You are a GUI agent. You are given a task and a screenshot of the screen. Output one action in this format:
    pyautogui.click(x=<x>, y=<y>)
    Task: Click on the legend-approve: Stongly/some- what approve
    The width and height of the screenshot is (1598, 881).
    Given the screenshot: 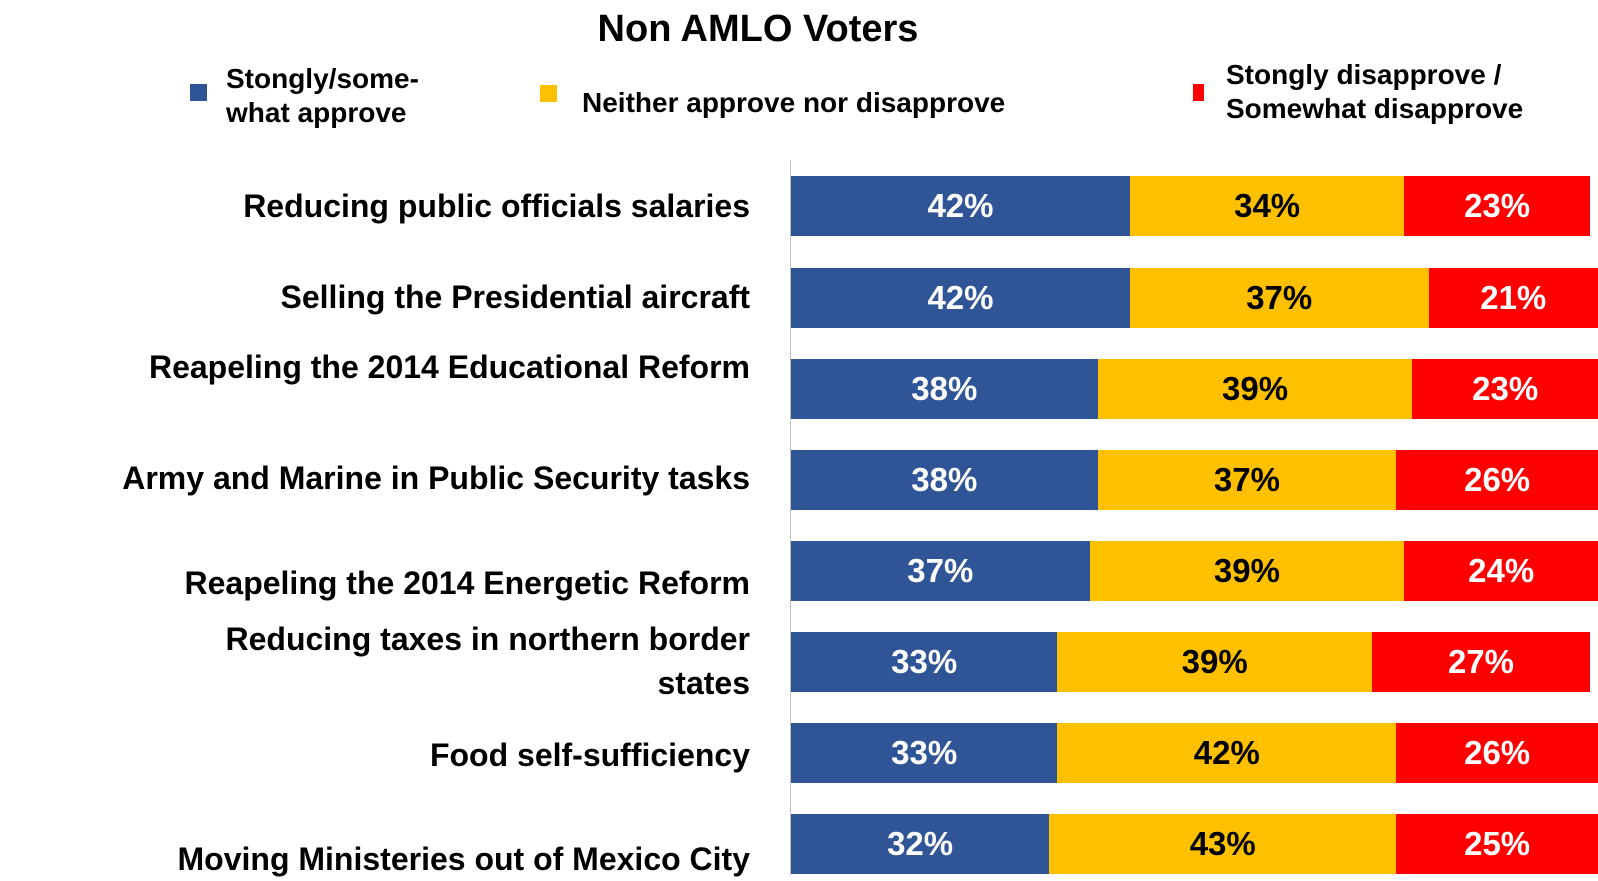 What is the action you would take?
    pyautogui.click(x=322, y=96)
    